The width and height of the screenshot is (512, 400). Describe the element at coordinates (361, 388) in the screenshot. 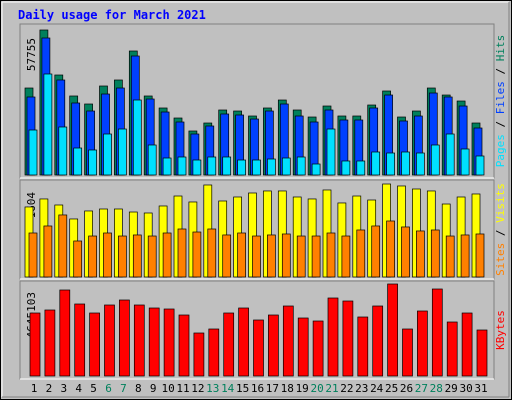

I see `x-tick-label: 23` at that location.